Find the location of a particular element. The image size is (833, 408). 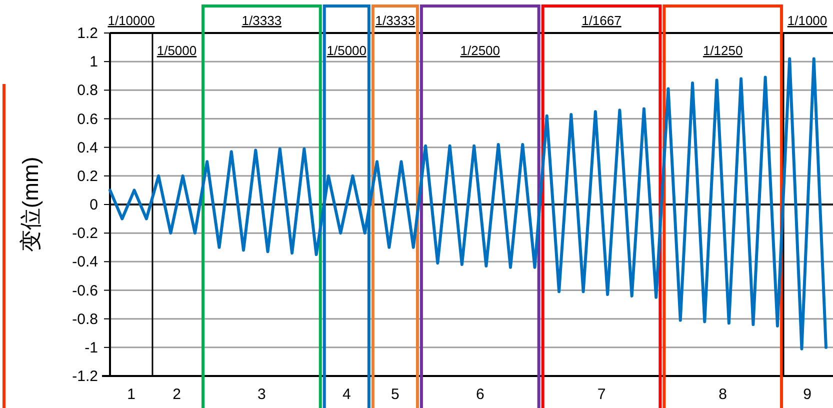

text: 9 is located at coordinates (807, 394).